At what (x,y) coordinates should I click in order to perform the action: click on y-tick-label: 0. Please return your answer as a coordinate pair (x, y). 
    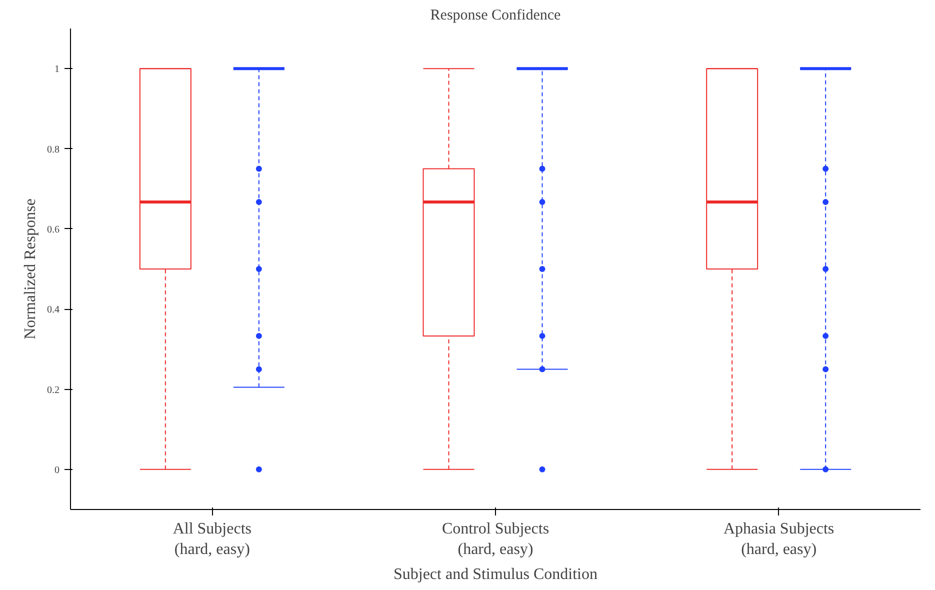
    Looking at the image, I should click on (57, 470).